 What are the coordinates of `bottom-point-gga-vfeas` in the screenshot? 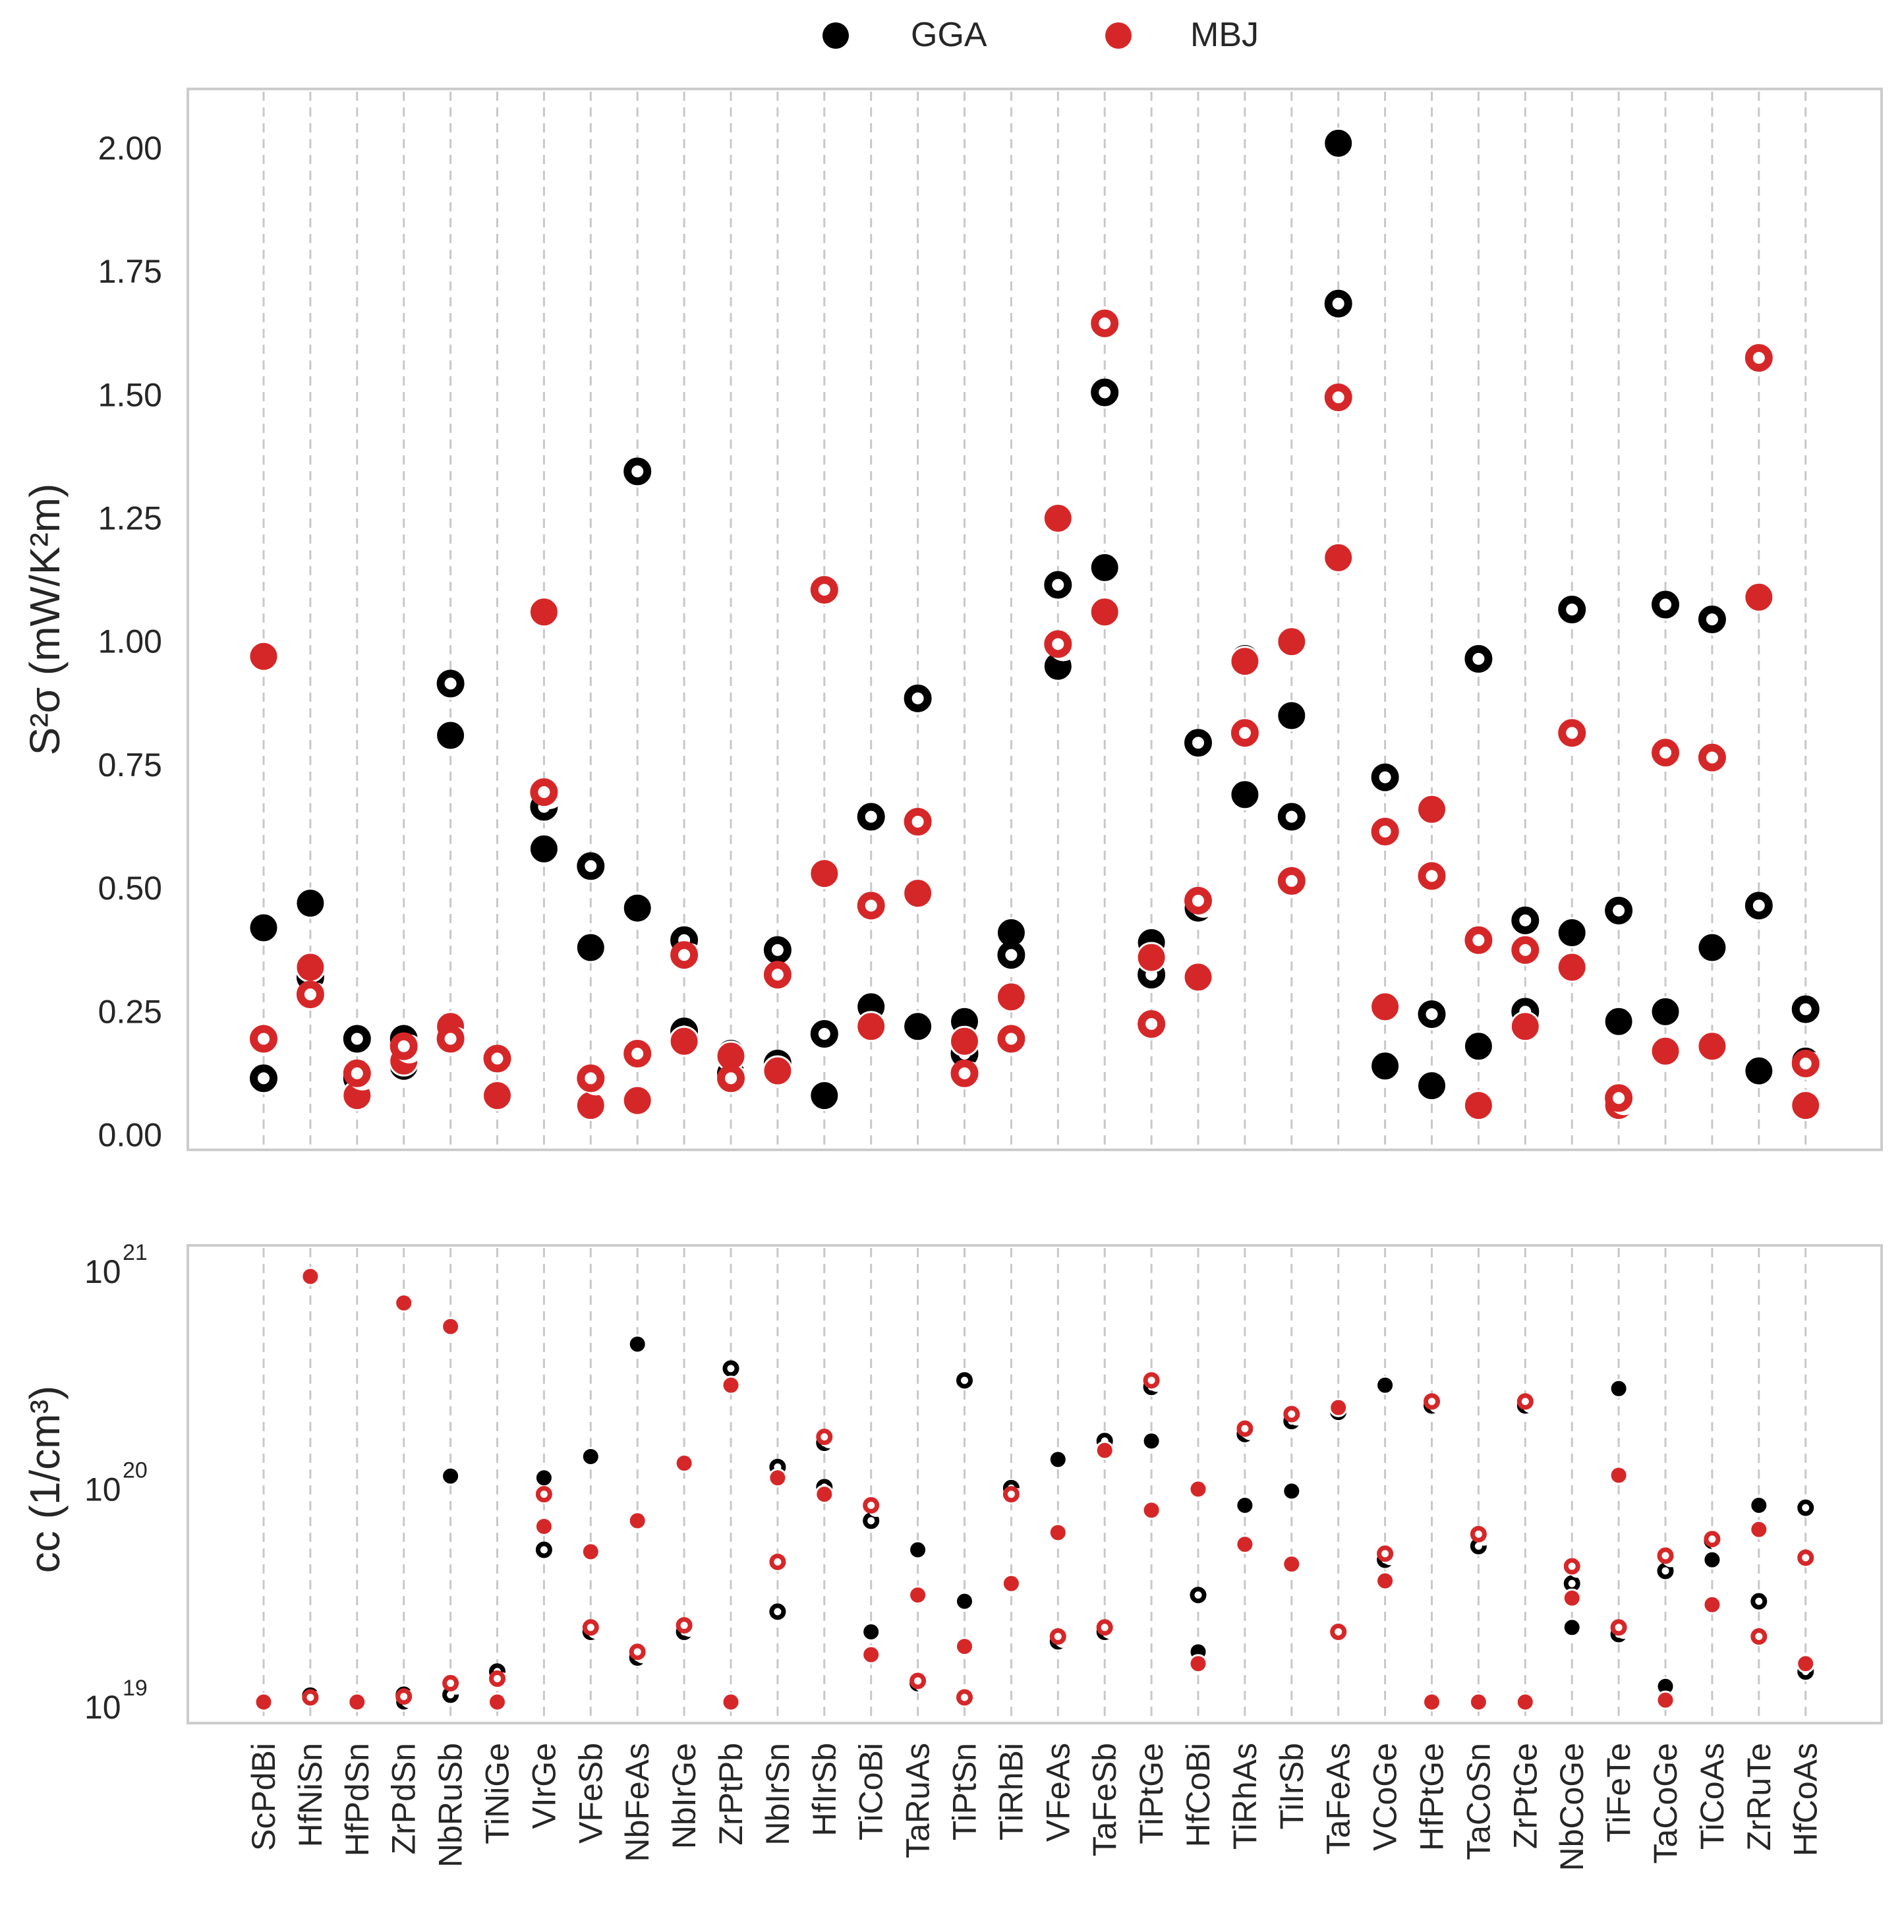 It's located at (1058, 1459).